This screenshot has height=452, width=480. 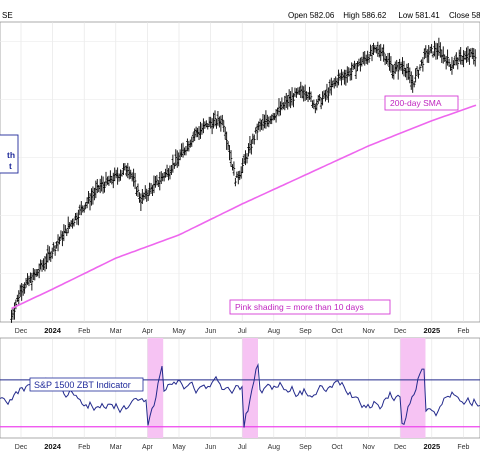 I want to click on sma-label: 200-day SMA, so click(x=416, y=103).